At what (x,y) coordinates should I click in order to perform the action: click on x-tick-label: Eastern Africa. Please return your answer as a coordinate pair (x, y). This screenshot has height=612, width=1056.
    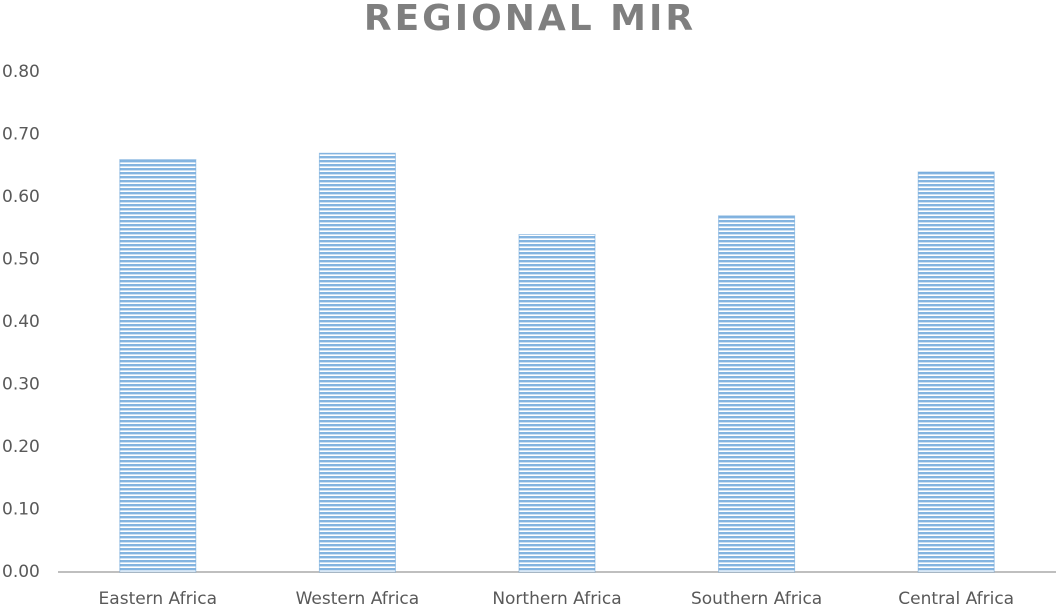
    Looking at the image, I should click on (158, 599).